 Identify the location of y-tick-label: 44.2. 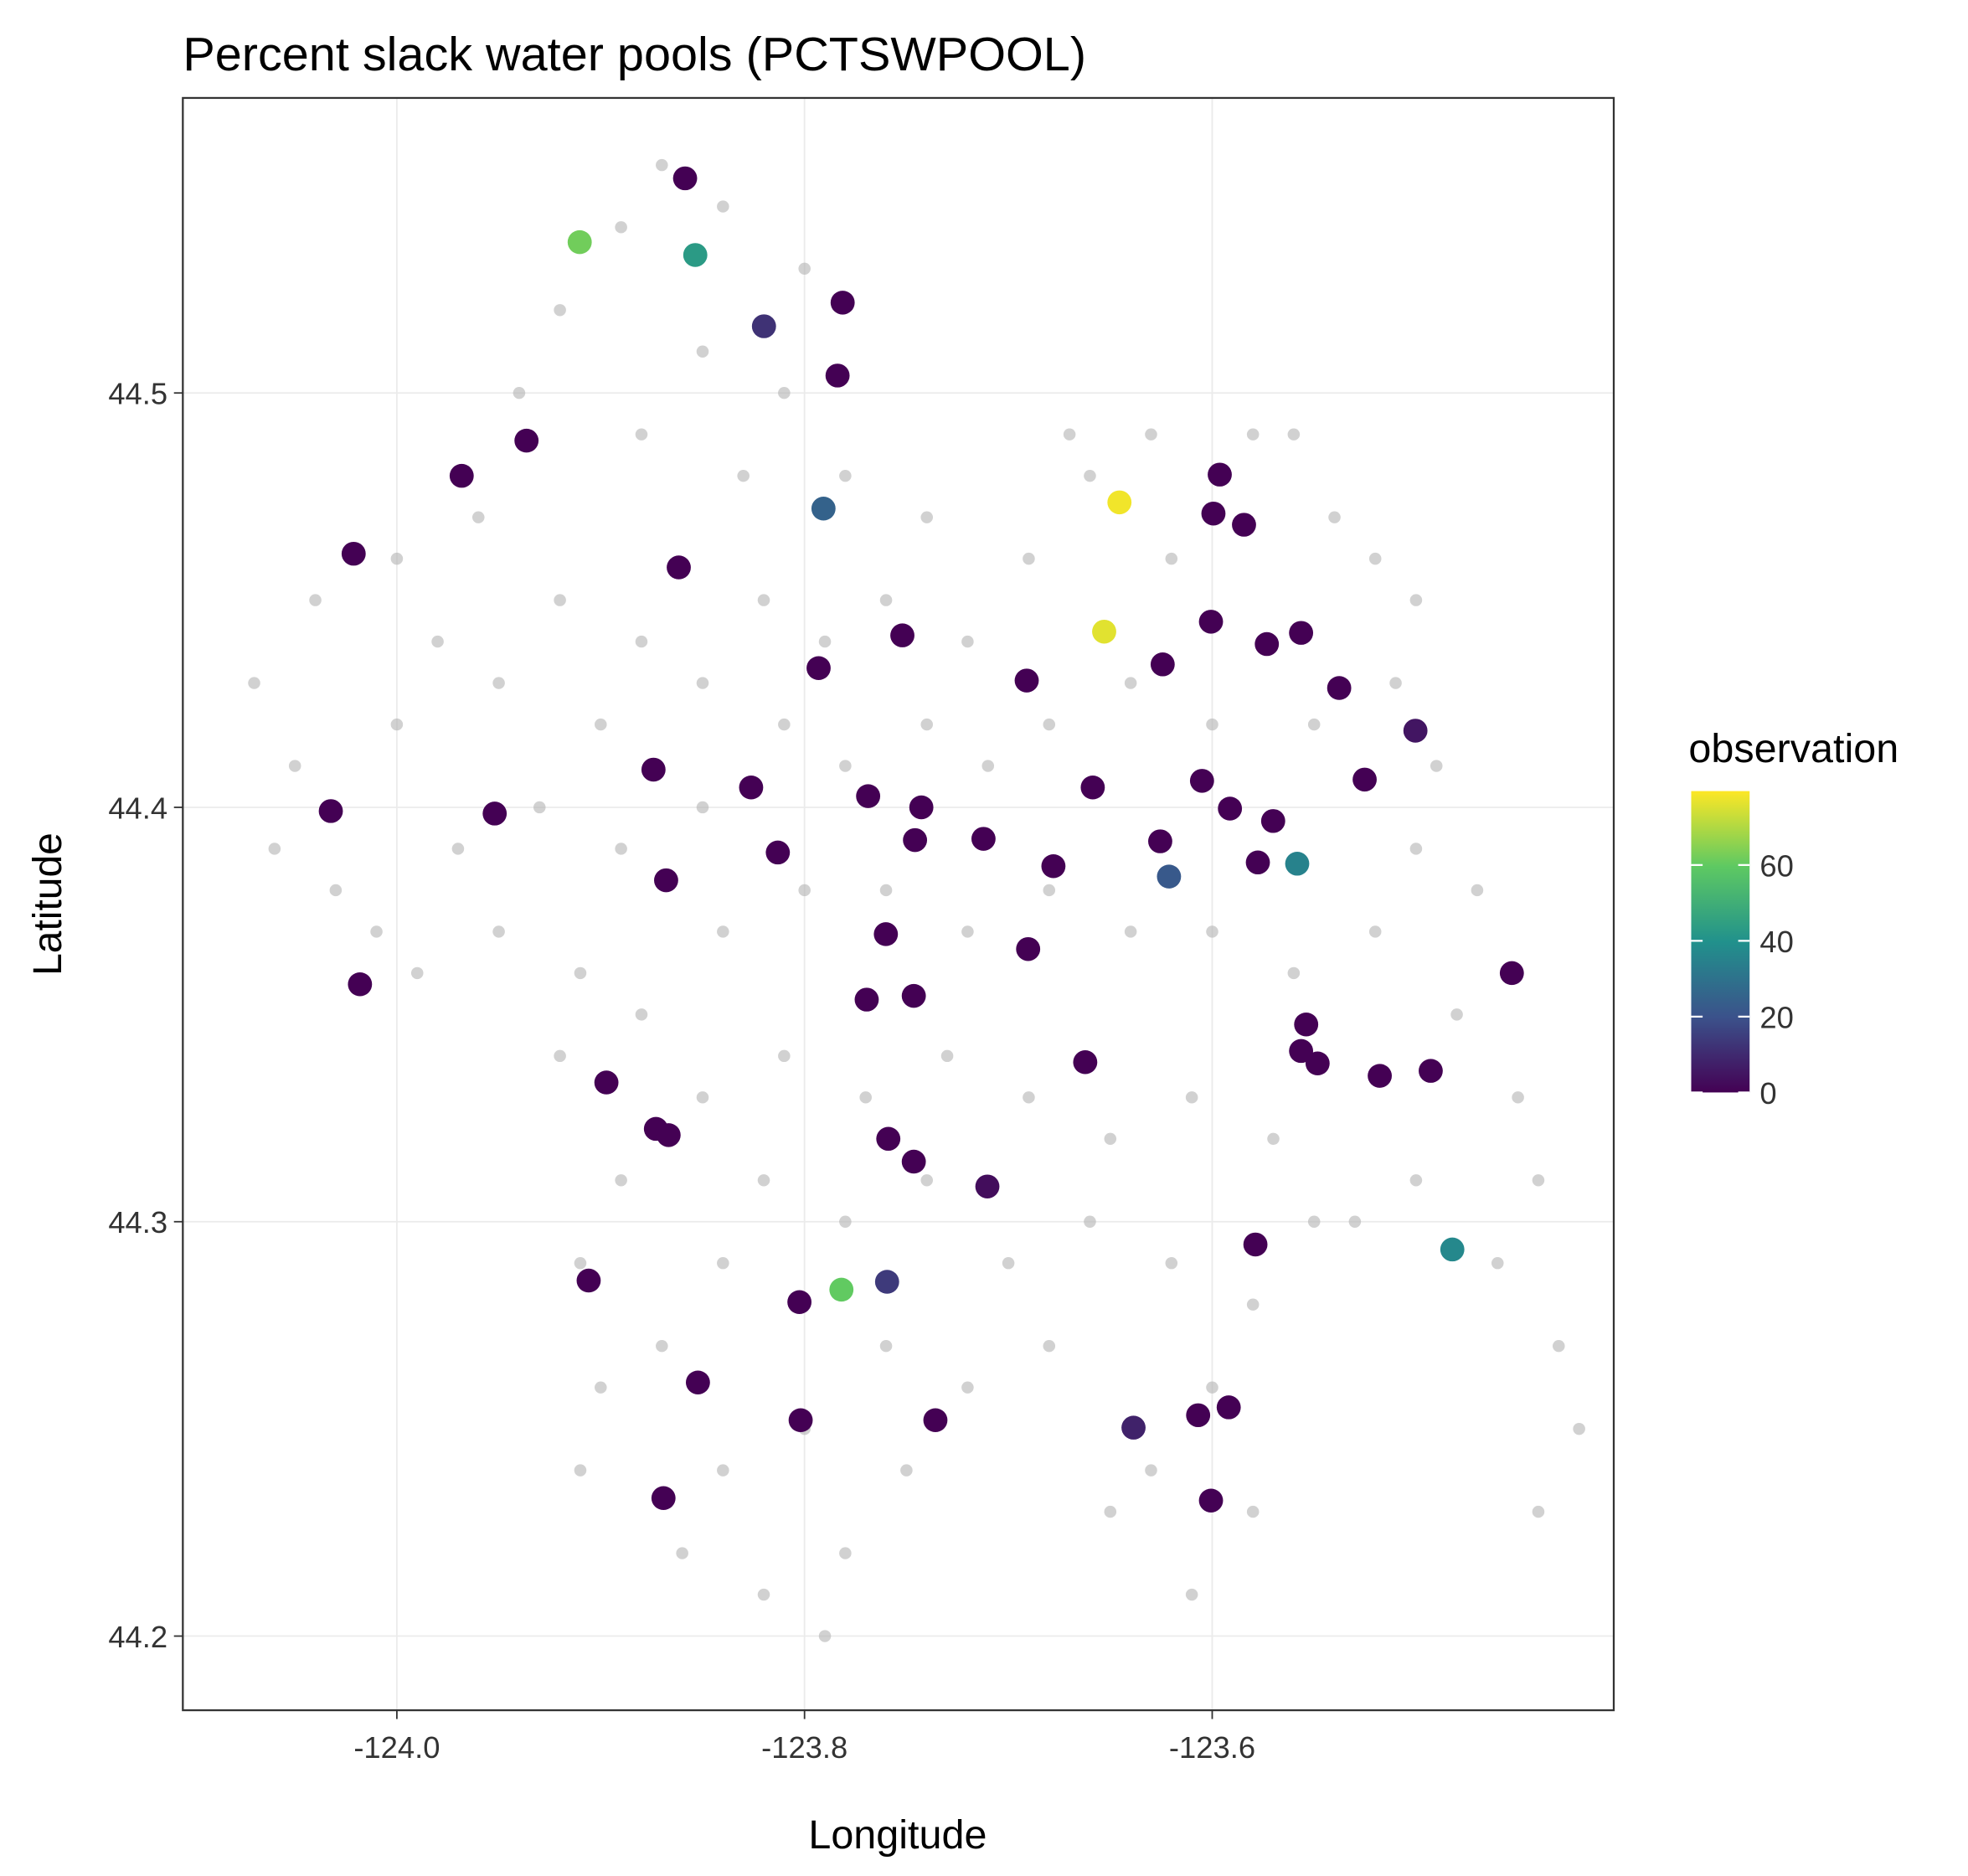
(137, 1637).